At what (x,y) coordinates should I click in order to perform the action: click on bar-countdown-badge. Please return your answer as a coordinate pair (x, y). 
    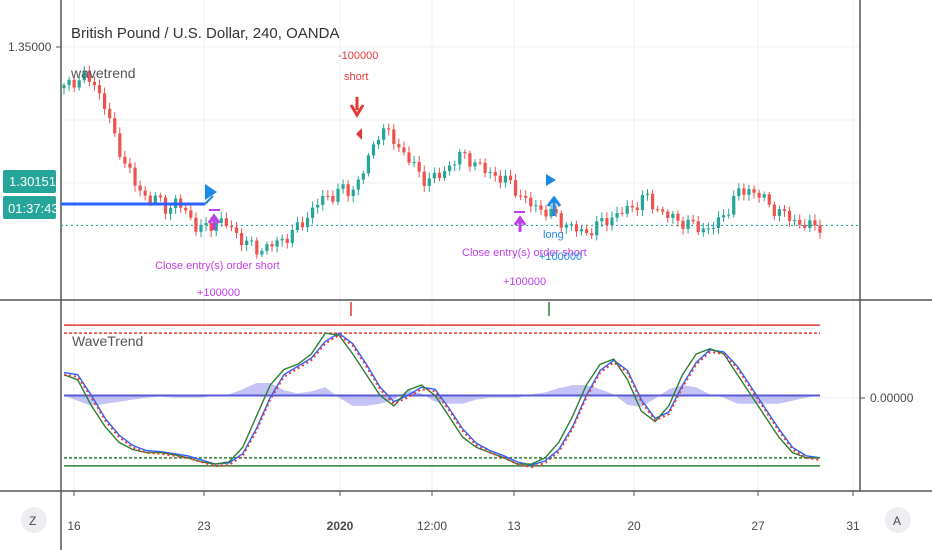
    Looking at the image, I should click on (29, 207).